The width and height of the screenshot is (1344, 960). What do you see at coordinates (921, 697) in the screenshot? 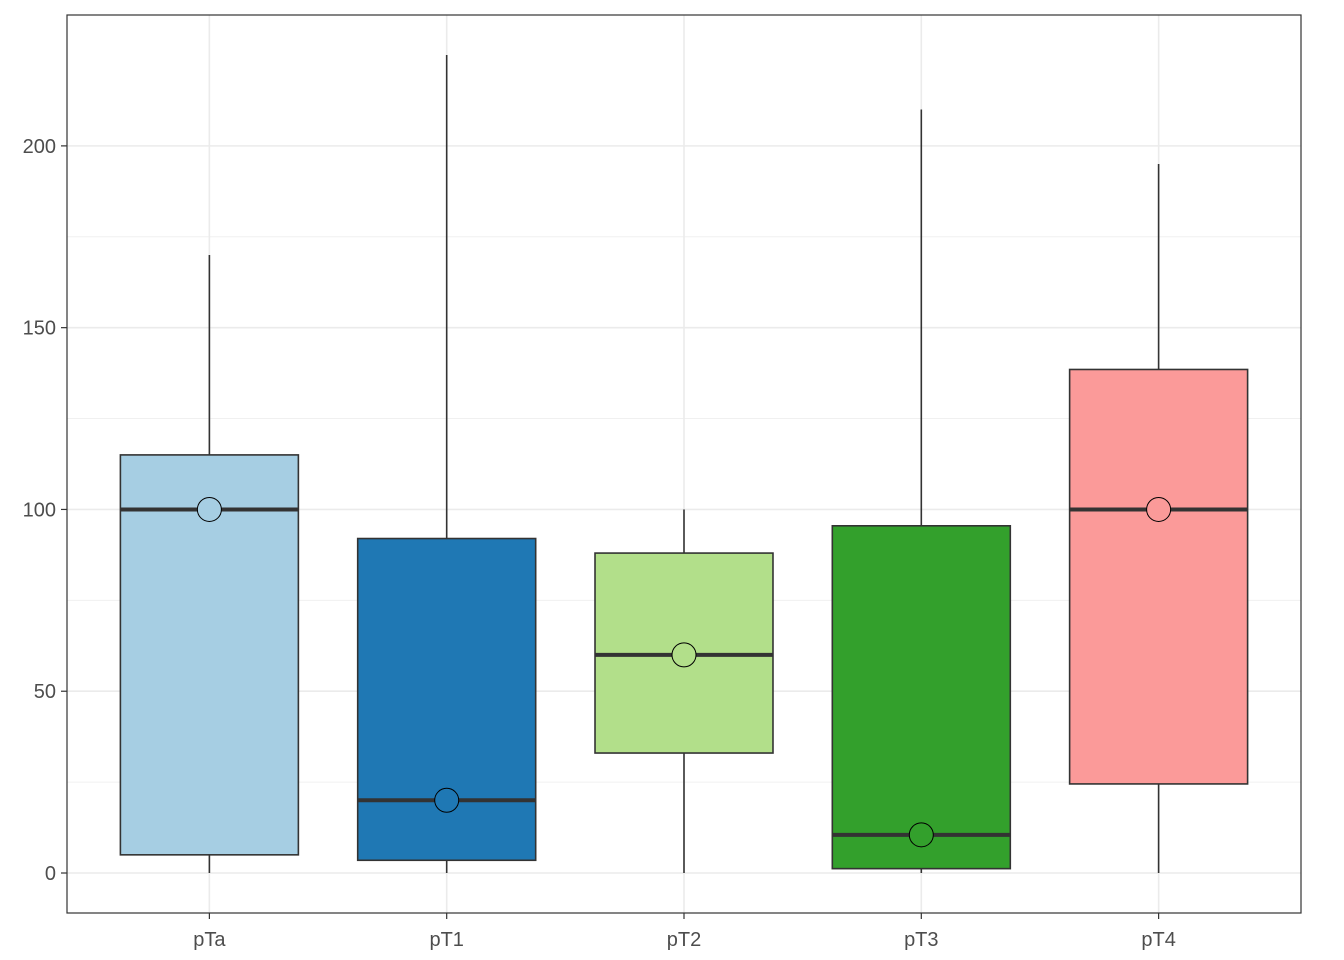
I see `box-pT3` at bounding box center [921, 697].